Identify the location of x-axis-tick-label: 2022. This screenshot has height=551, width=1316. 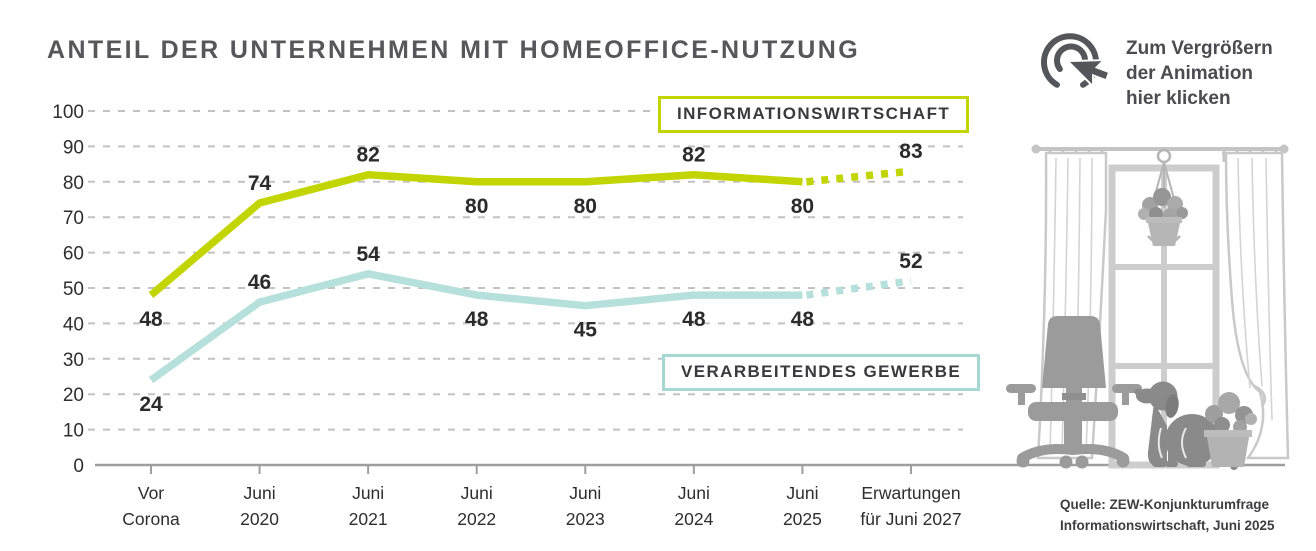
(476, 519).